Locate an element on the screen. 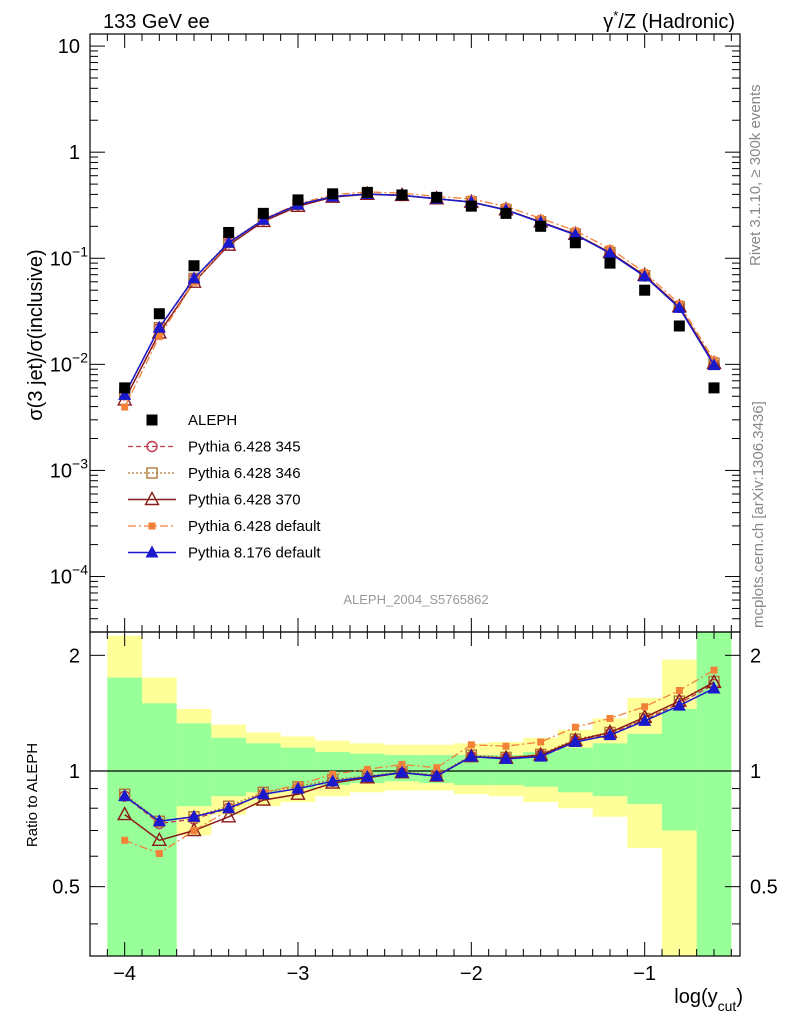 The height and width of the screenshot is (1024, 786). legend-label: ALEPH is located at coordinates (212, 420).